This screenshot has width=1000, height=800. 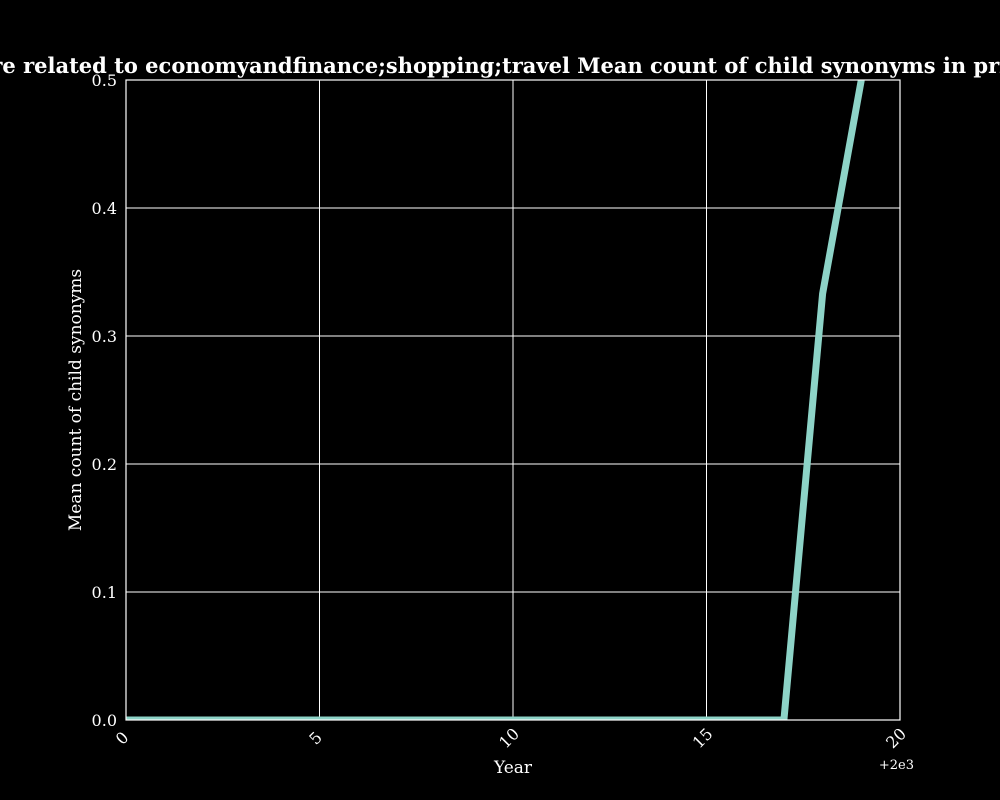 What do you see at coordinates (104, 720) in the screenshot?
I see `y-tick-label: 0.0` at bounding box center [104, 720].